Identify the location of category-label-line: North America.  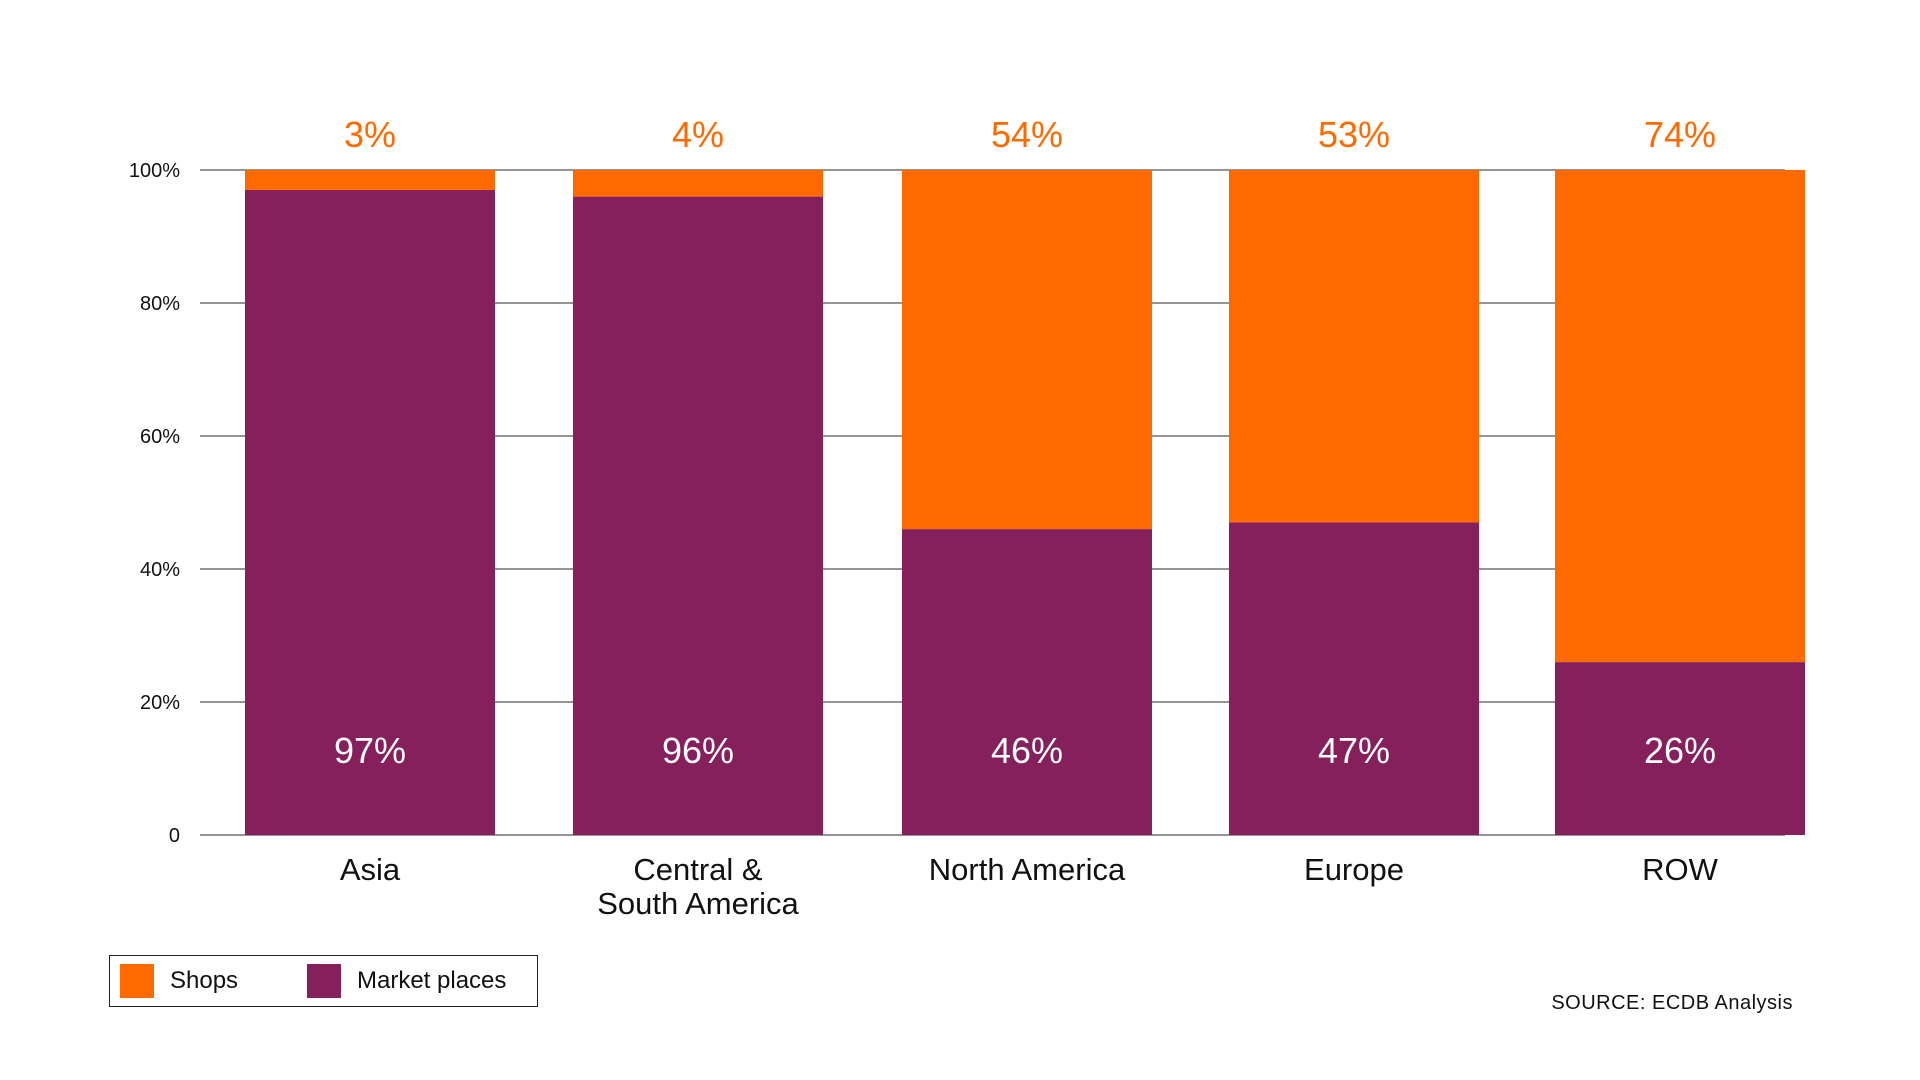
(1027, 869).